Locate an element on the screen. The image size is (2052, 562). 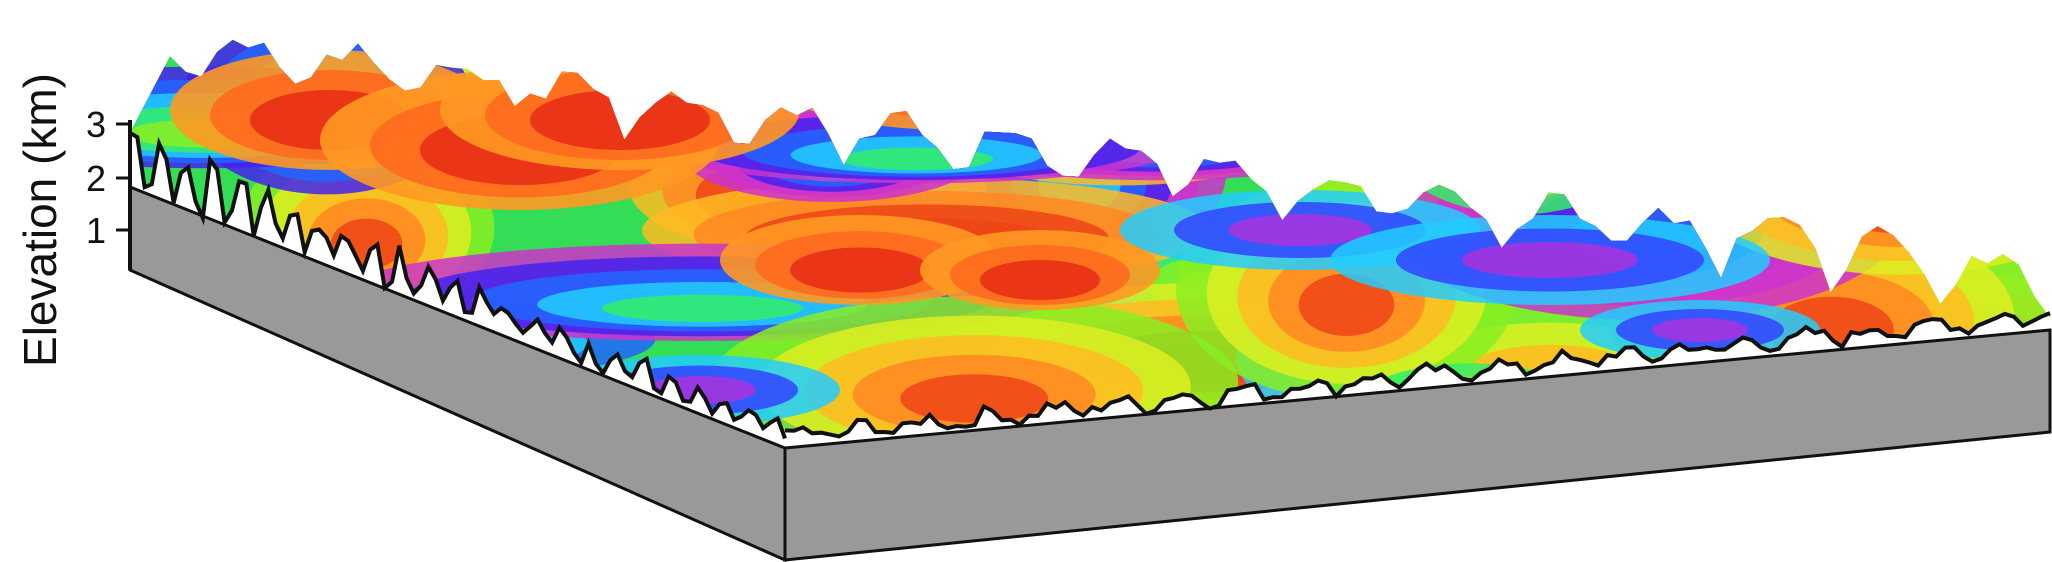
axis-tick-label: 1 is located at coordinates (96, 230).